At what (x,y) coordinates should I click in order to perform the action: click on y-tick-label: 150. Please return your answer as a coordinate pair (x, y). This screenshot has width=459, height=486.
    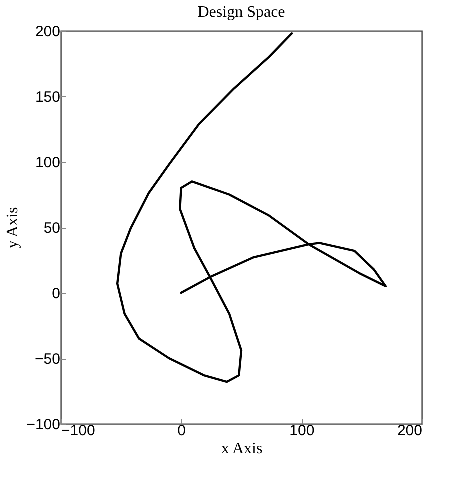
    Looking at the image, I should click on (47, 97).